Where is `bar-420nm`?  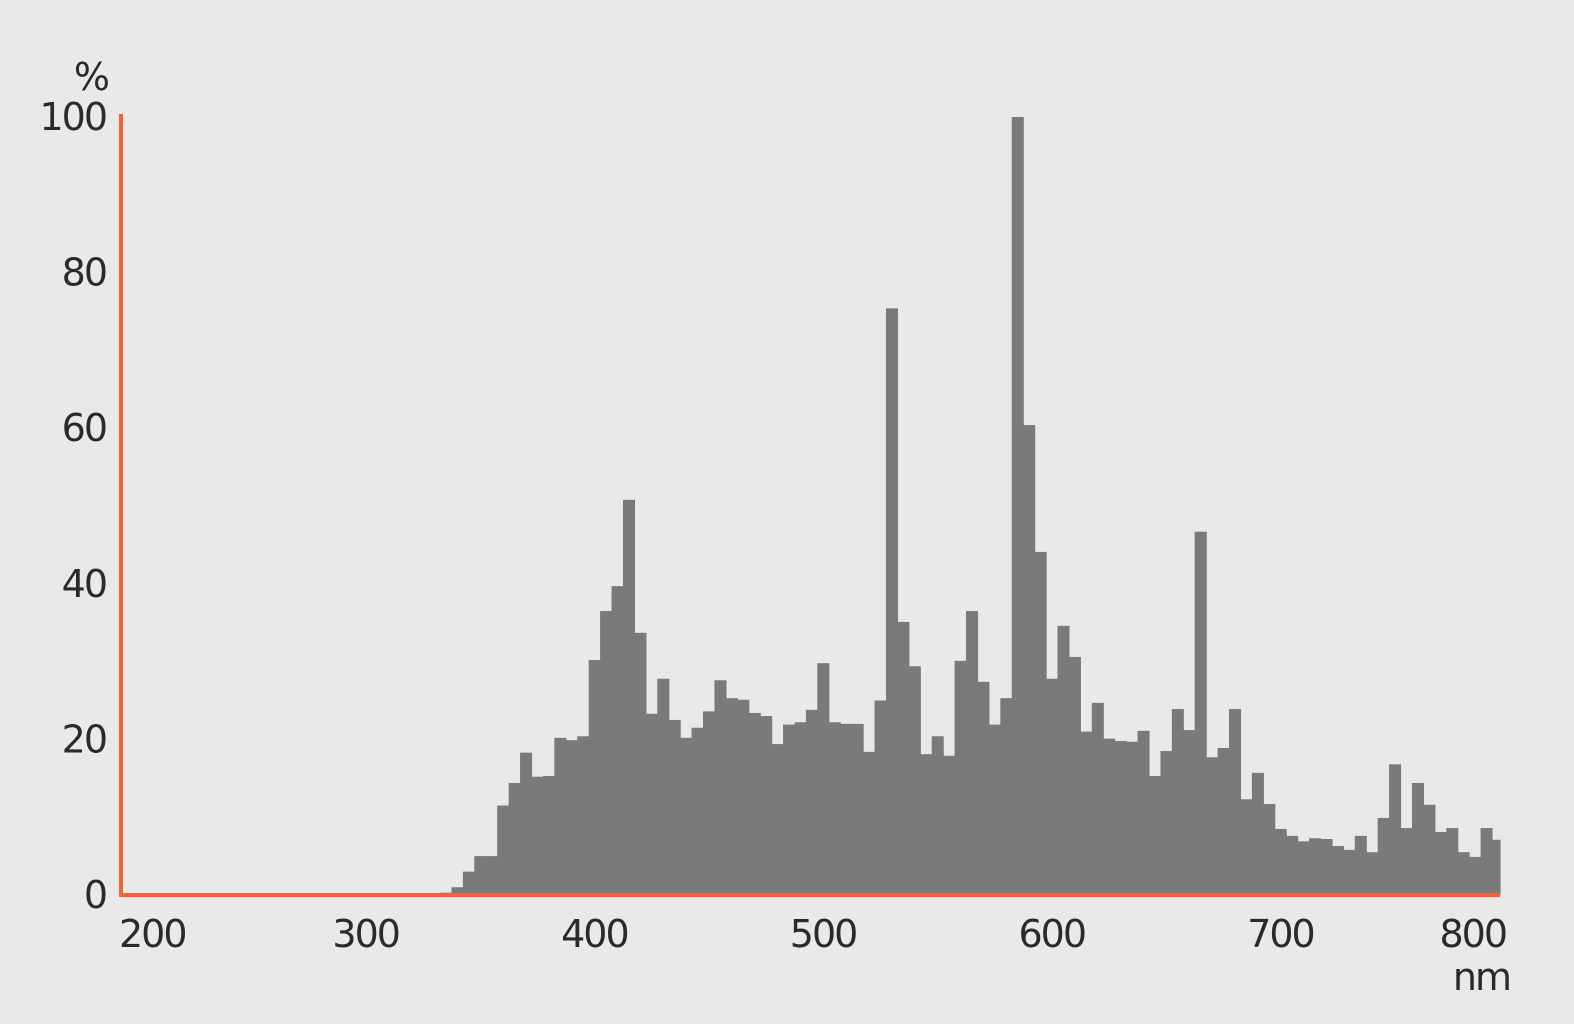
bar-420nm is located at coordinates (640, 763).